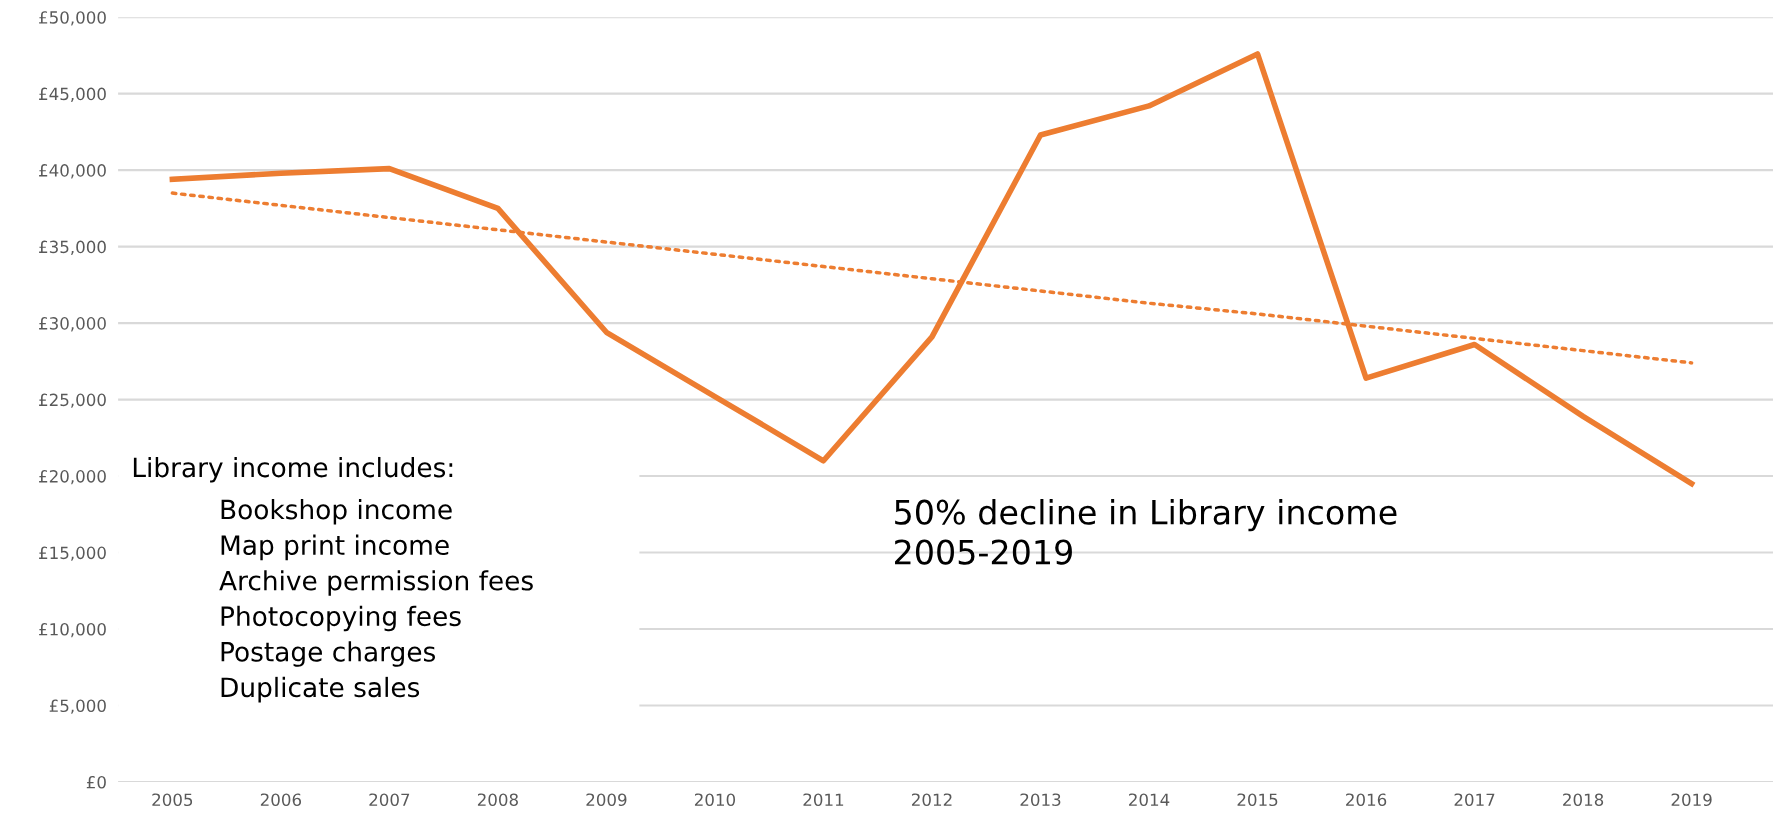 This screenshot has height=818, width=1773. I want to click on x-tick-label: 2017, so click(1474, 800).